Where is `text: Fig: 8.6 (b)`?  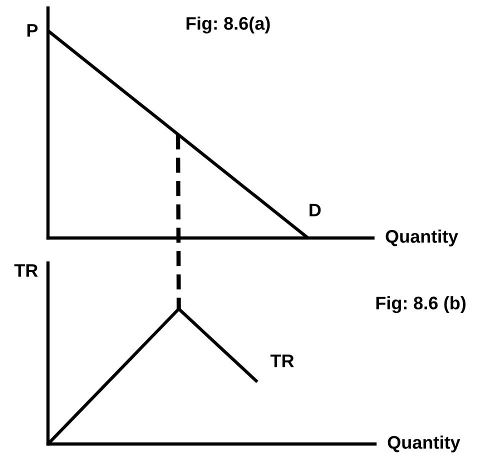
text: Fig: 8.6 (b) is located at coordinates (421, 305).